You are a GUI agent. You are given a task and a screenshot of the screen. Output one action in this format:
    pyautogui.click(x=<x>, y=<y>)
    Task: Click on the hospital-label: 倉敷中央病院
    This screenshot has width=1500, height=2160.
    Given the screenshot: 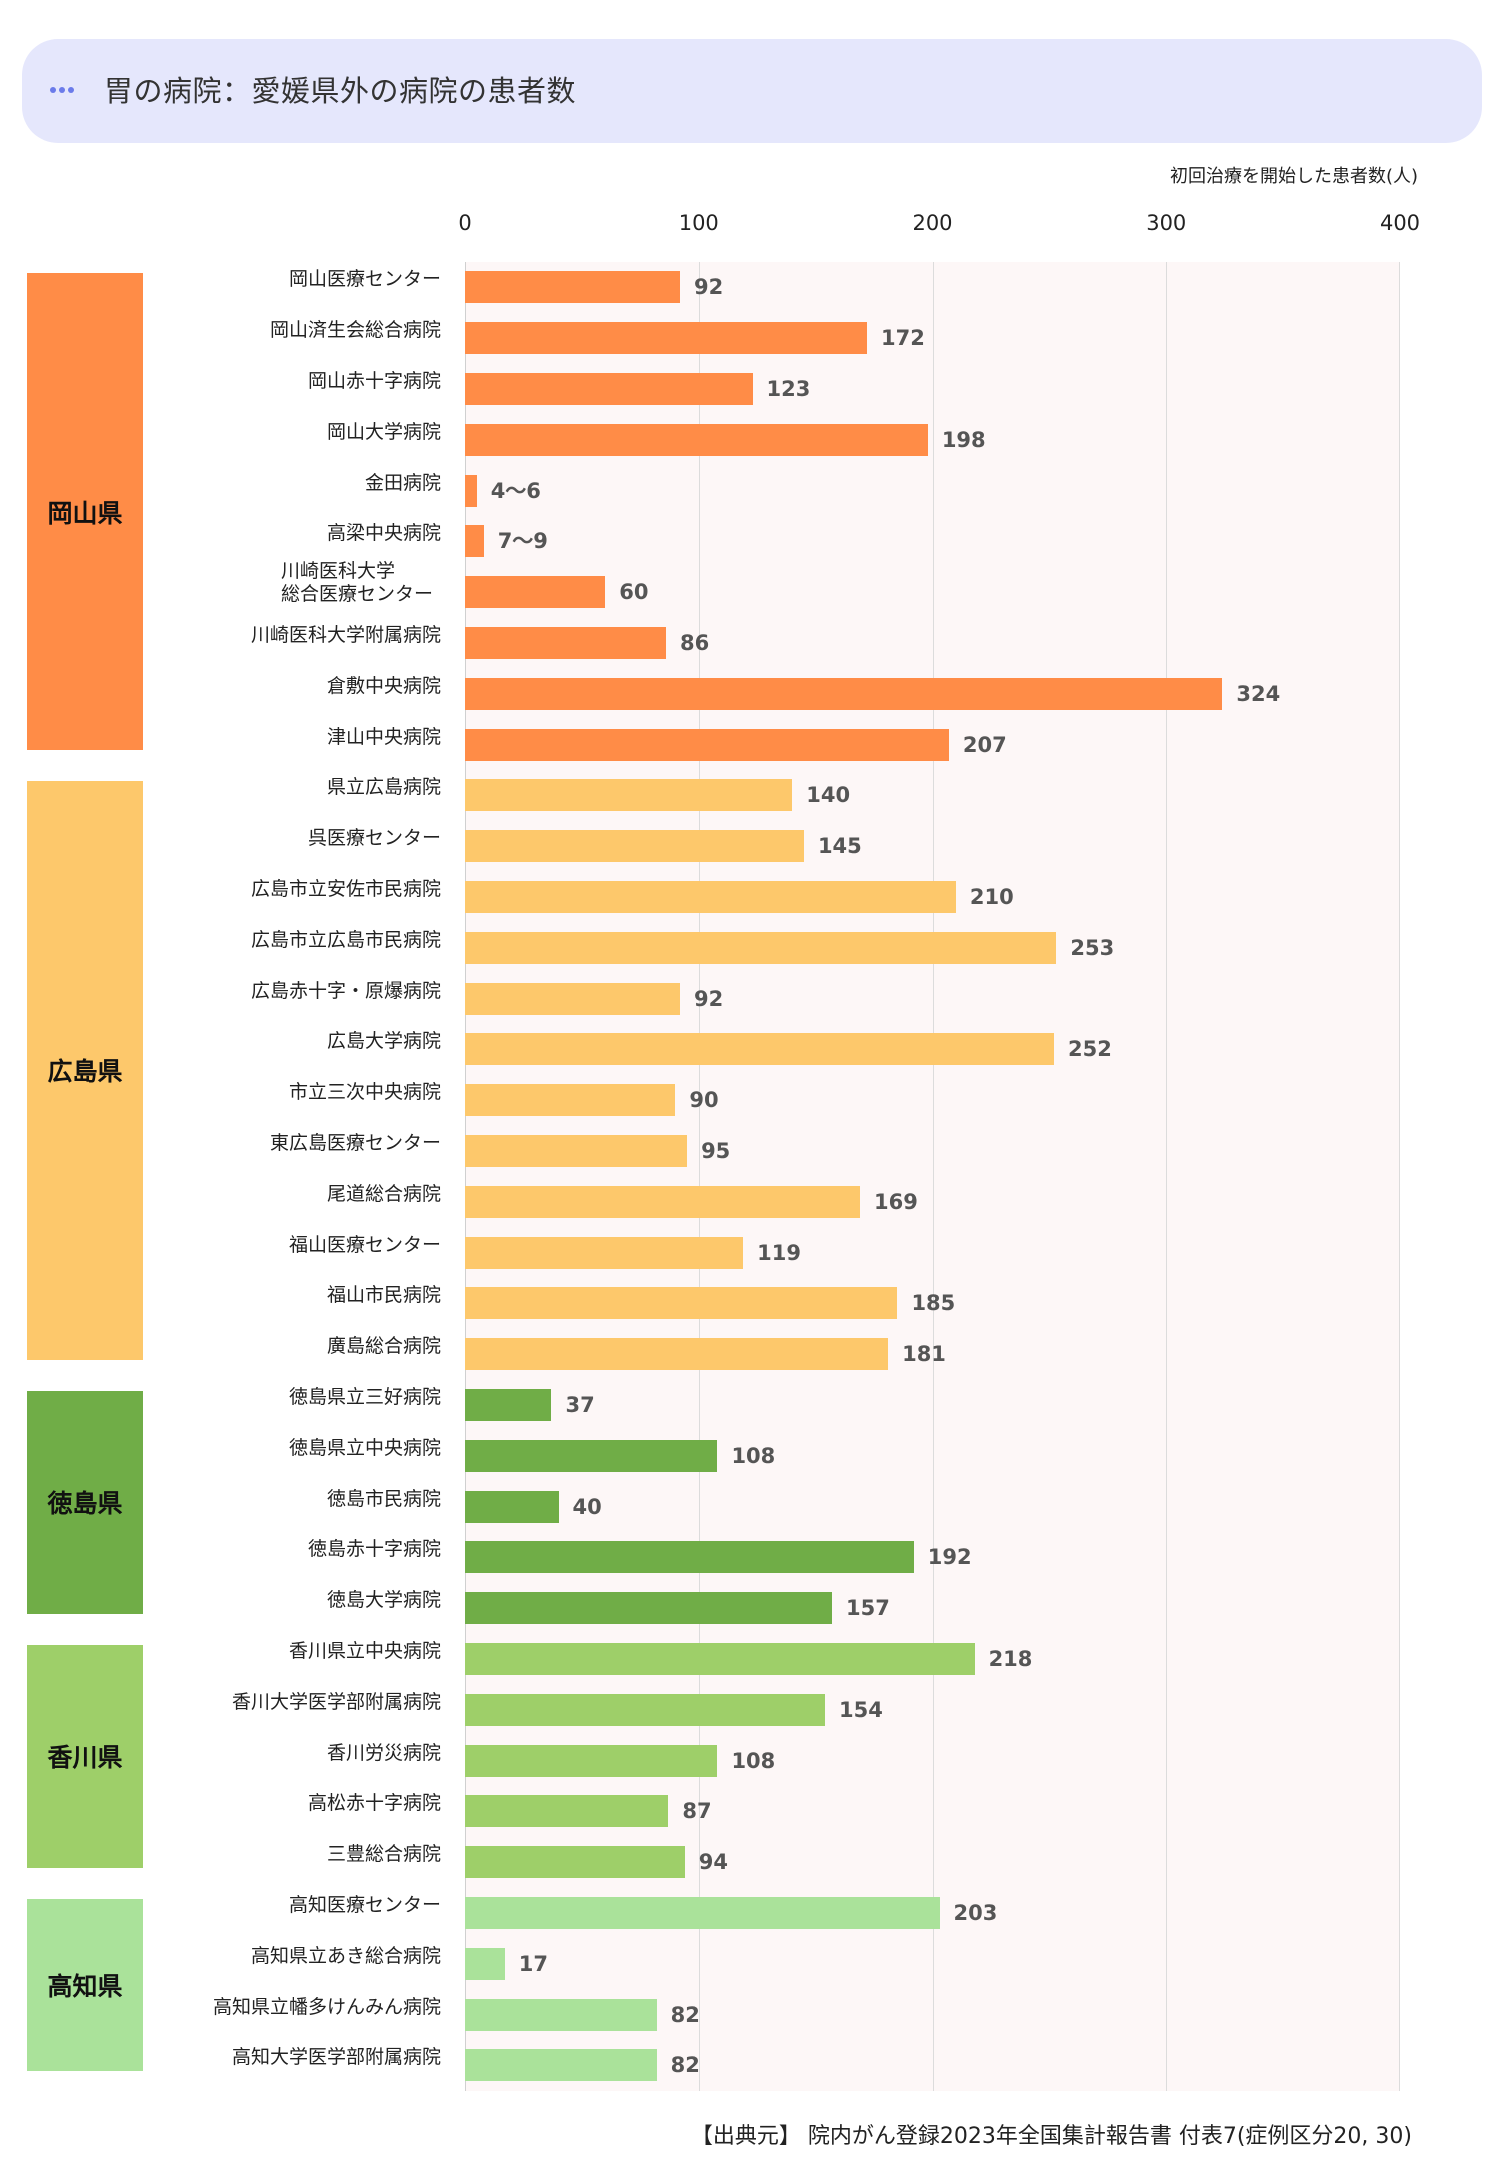 What is the action you would take?
    pyautogui.click(x=383, y=685)
    